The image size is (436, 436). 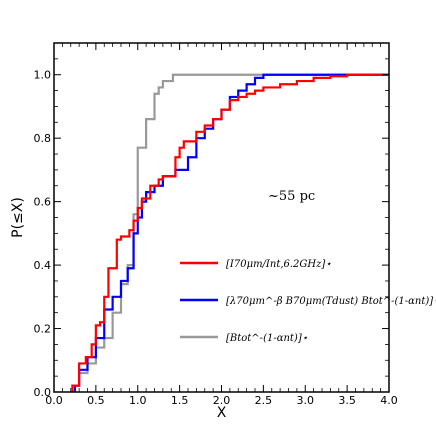 What do you see at coordinates (43, 265) in the screenshot?
I see `y-tick-label: 0.4` at bounding box center [43, 265].